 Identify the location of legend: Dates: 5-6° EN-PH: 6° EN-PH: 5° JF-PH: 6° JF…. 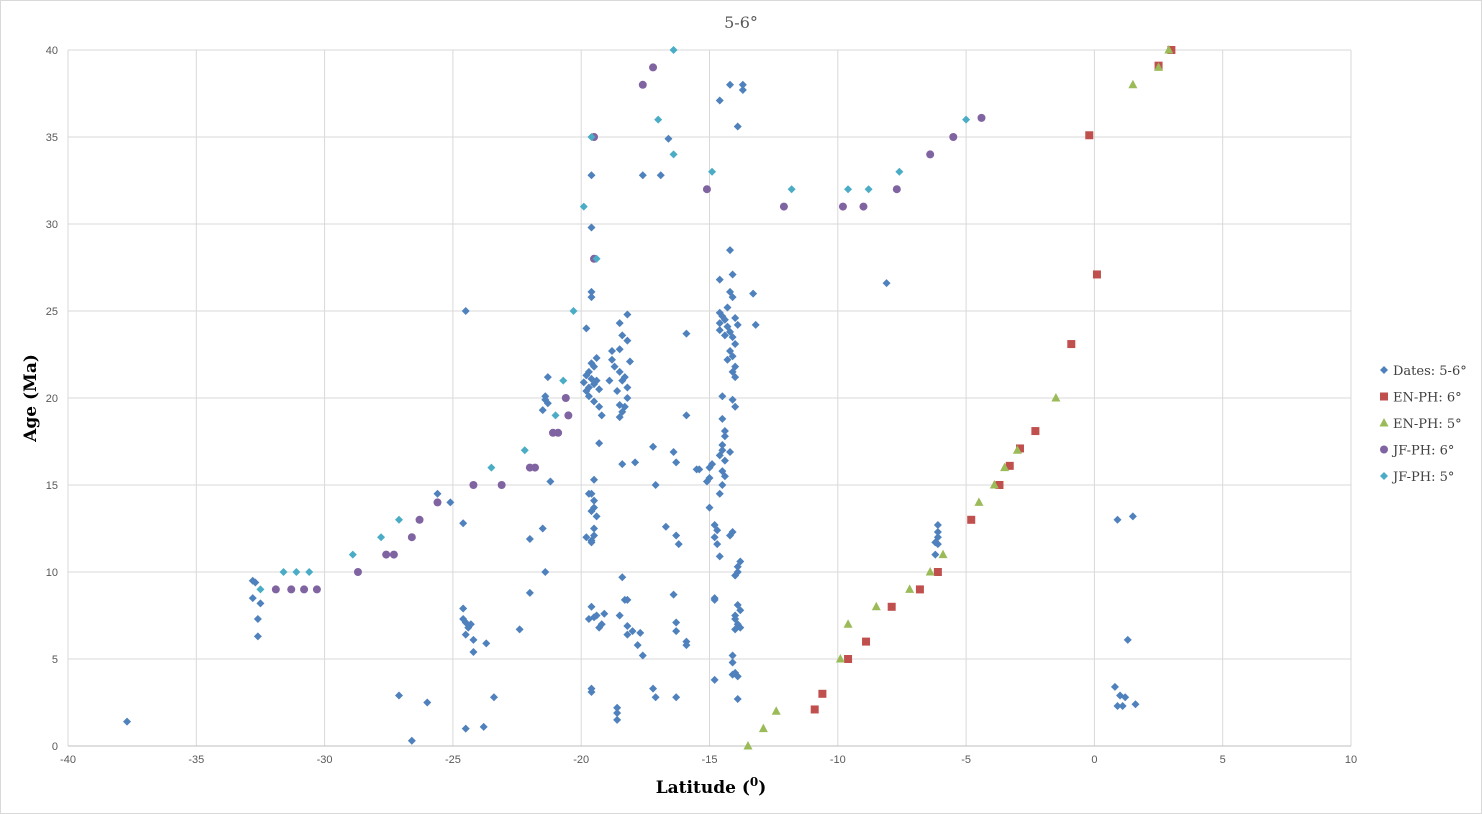
(1423, 424).